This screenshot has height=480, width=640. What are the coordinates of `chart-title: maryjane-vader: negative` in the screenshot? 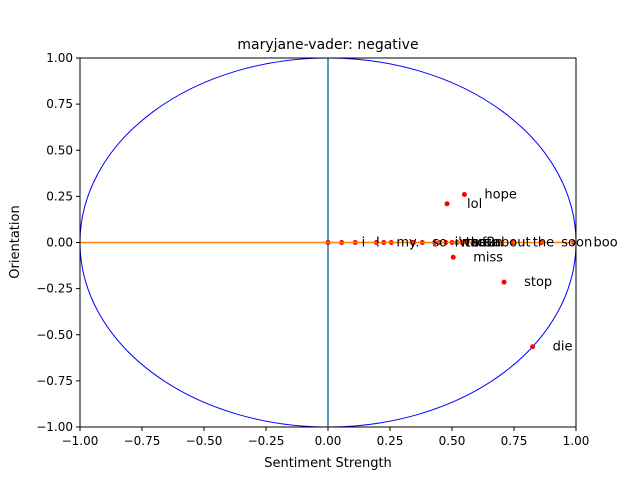 It's located at (327, 45).